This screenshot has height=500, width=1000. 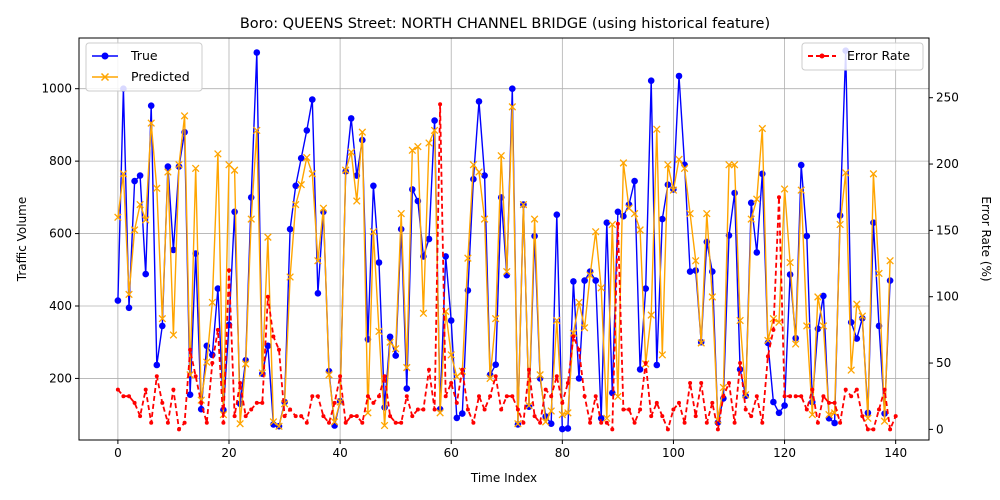 I want to click on y-axis-label: Traffic Volume, so click(x=22, y=240).